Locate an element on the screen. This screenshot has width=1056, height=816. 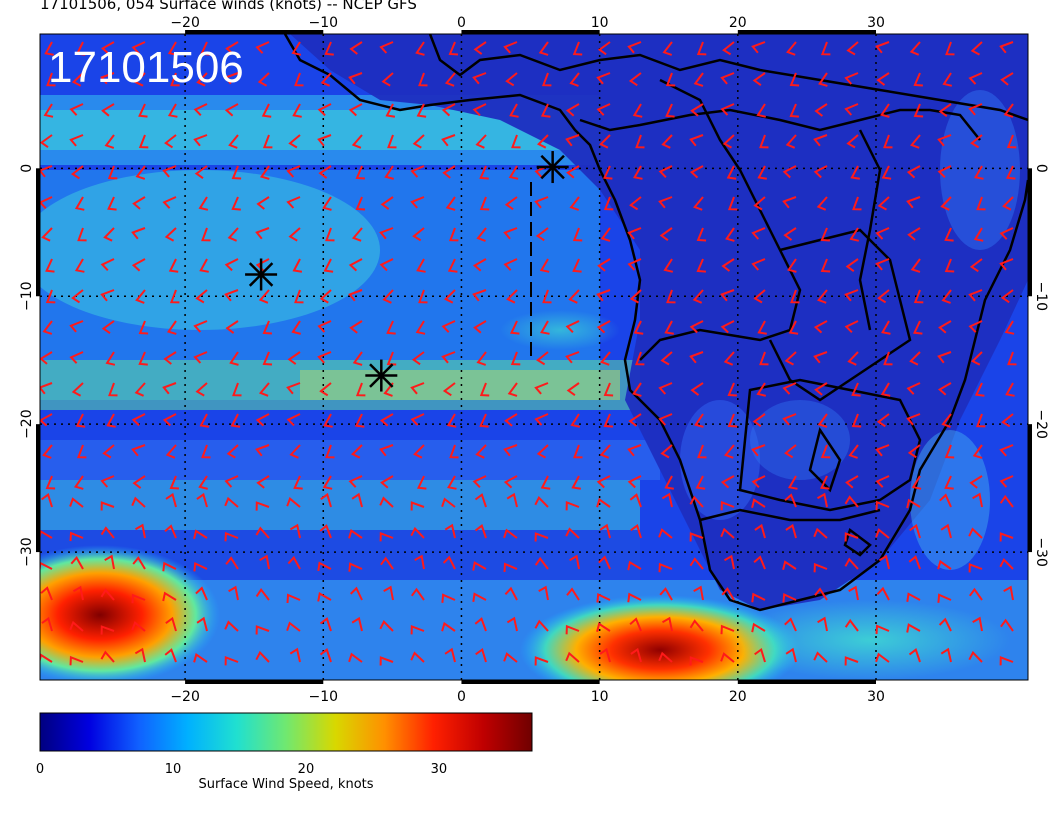
lat-tick-left-1: −10 is located at coordinates (27, 296).